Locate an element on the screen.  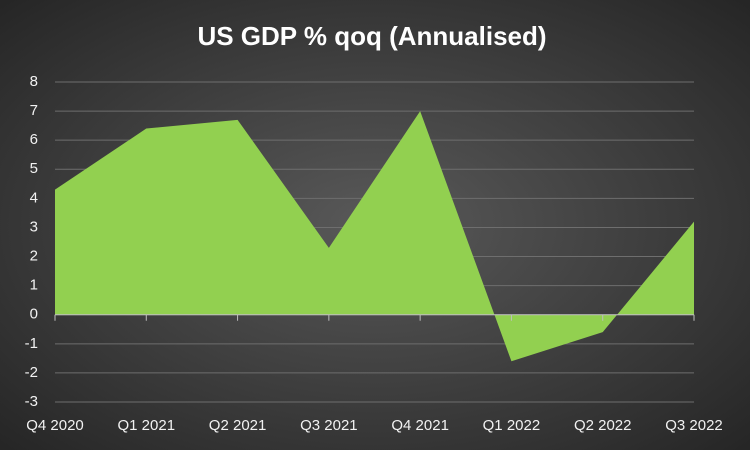
x-tick-label: Q1 2021 is located at coordinates (147, 425).